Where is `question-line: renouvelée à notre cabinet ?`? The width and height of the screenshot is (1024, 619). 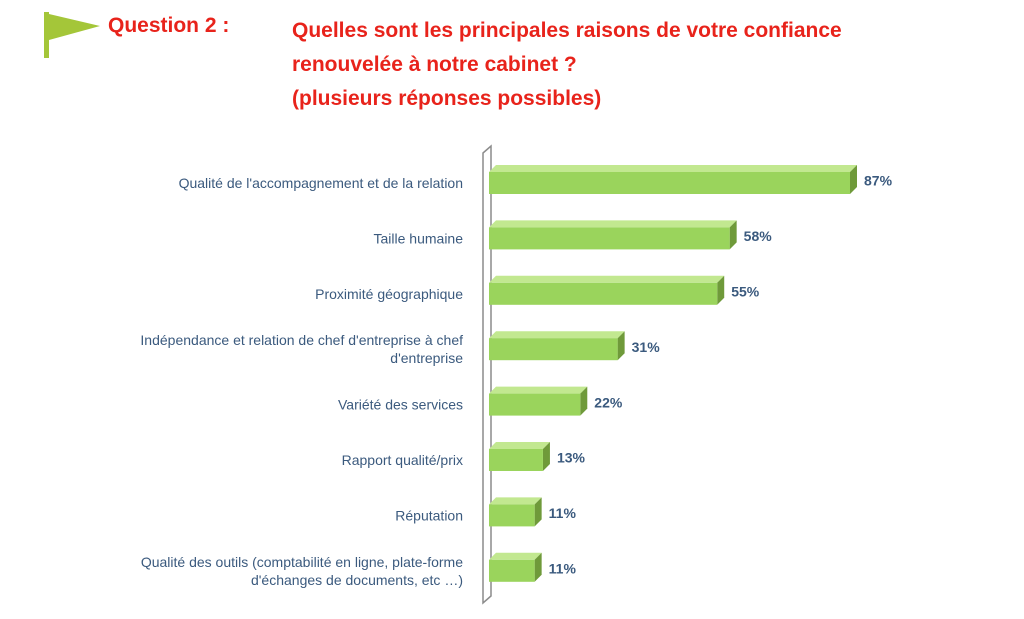
question-line: renouvelée à notre cabinet ? is located at coordinates (434, 64).